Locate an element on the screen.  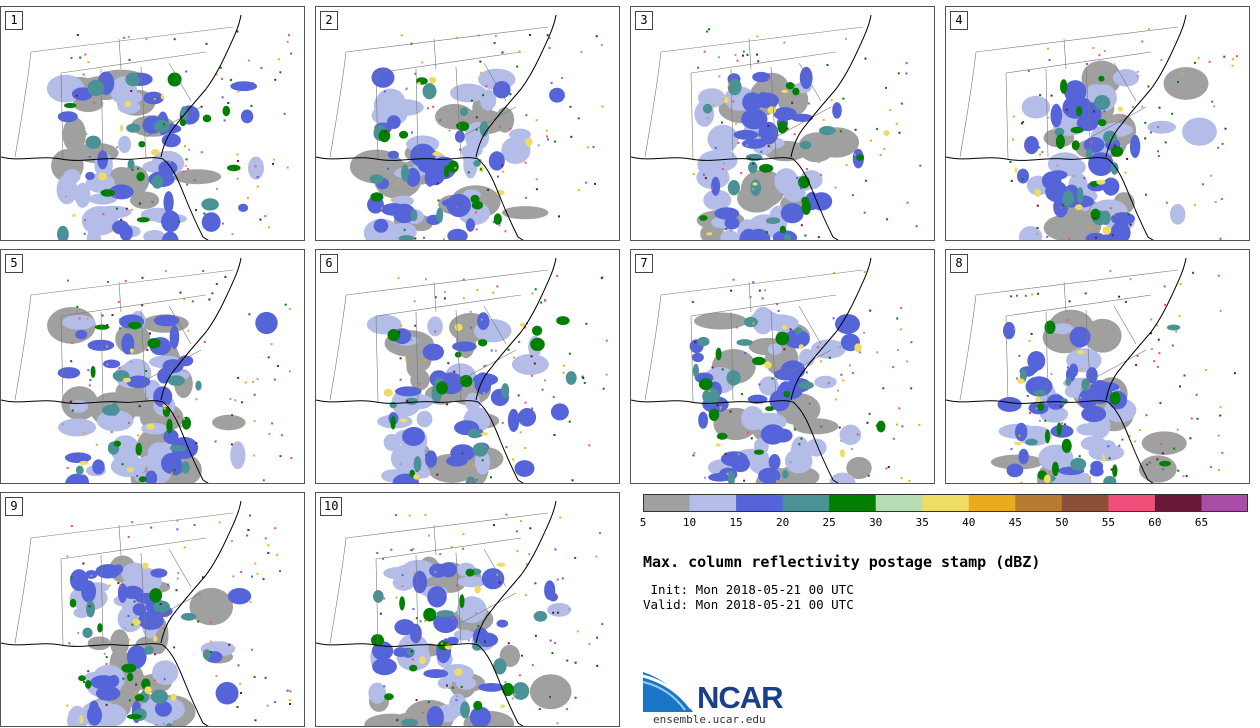
member-number: 2 is located at coordinates (329, 20).